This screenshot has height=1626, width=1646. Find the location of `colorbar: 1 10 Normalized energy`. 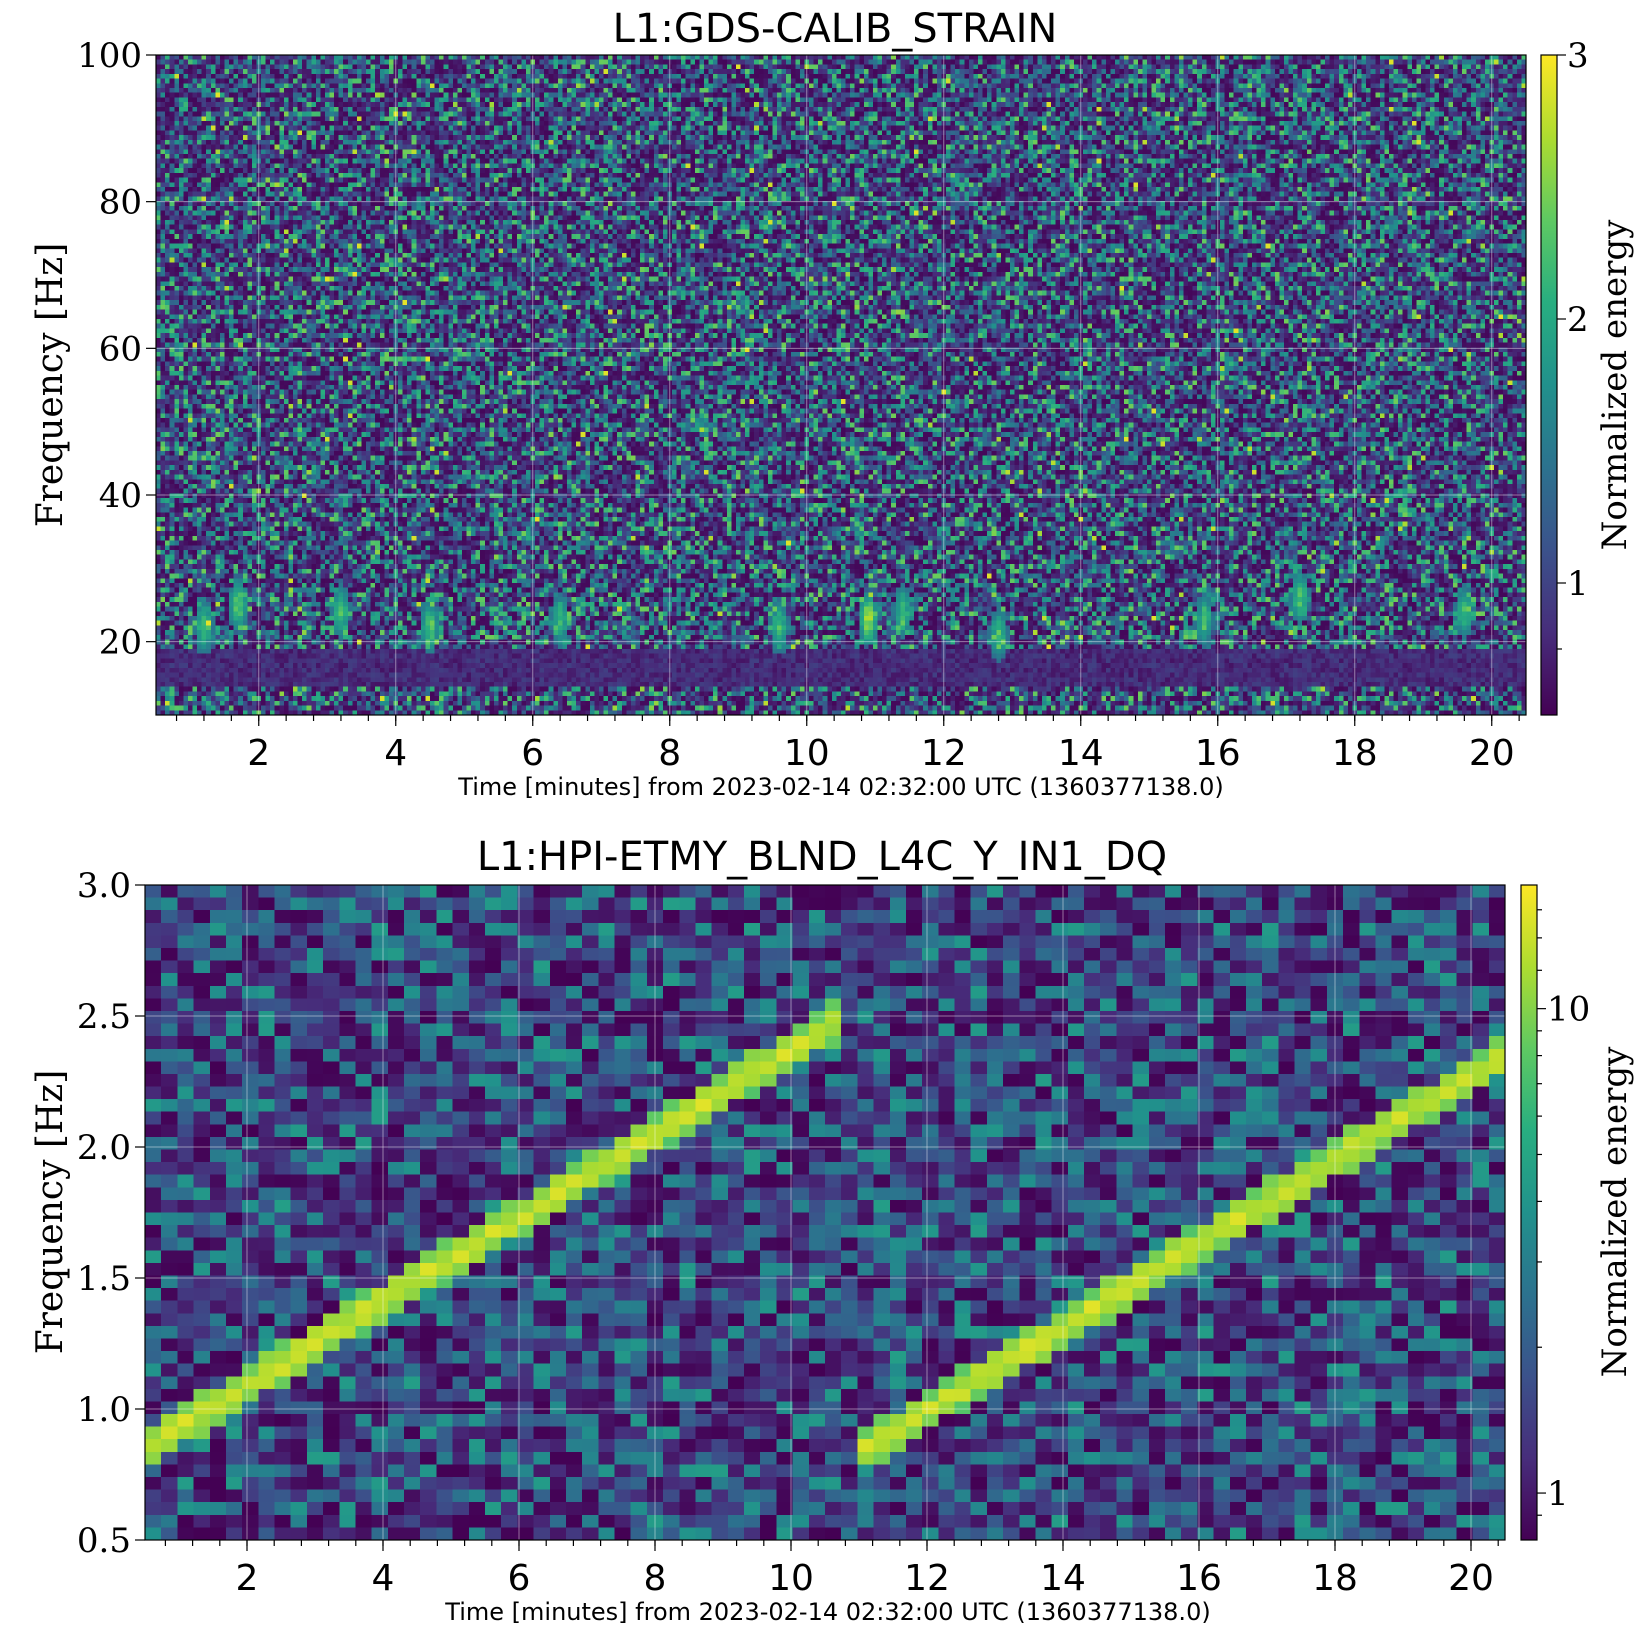

colorbar: 1 10 Normalized energy is located at coordinates (1577, 1212).